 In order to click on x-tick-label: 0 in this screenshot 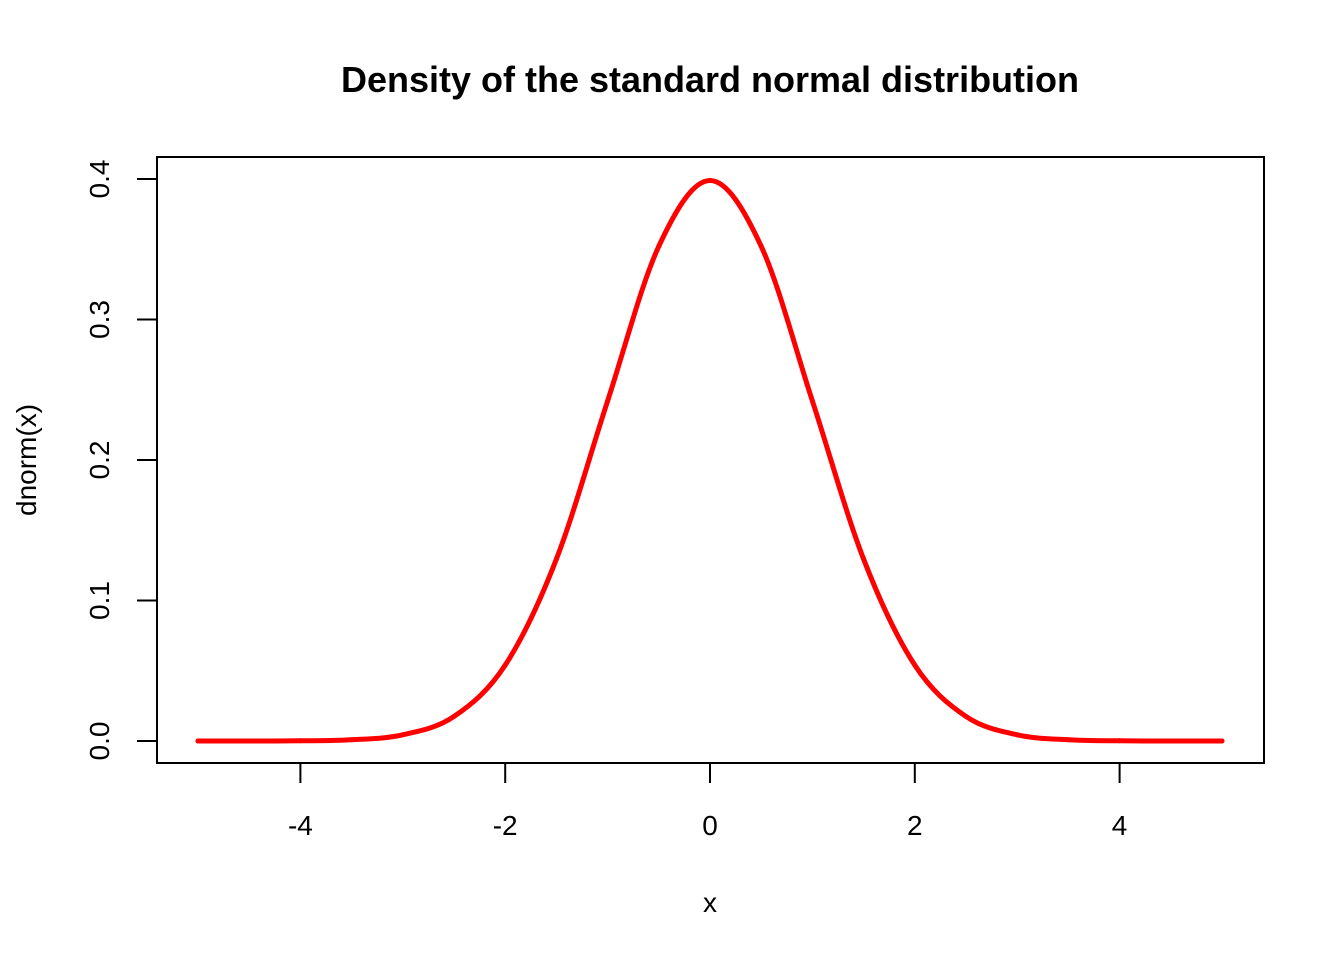, I will do `click(710, 825)`.